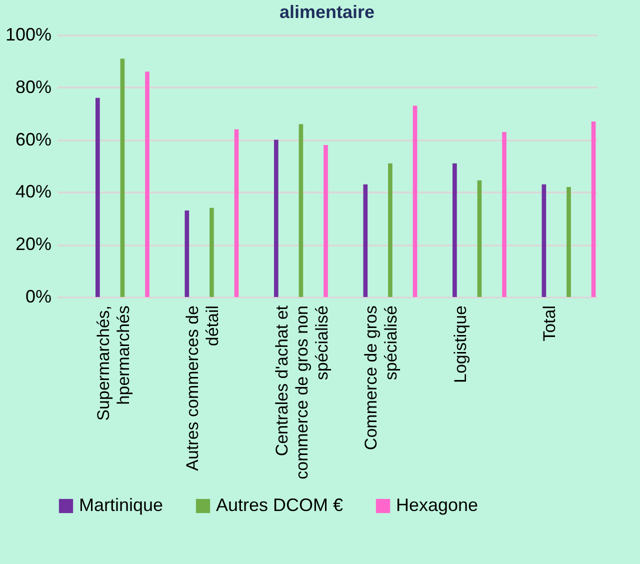  What do you see at coordinates (33, 192) in the screenshot?
I see `y-tick-label: 40%` at bounding box center [33, 192].